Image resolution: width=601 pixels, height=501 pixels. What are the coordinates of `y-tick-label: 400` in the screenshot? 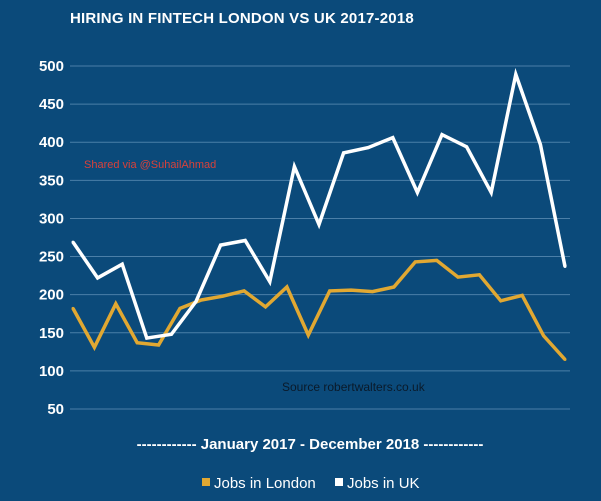 It's located at (51, 142).